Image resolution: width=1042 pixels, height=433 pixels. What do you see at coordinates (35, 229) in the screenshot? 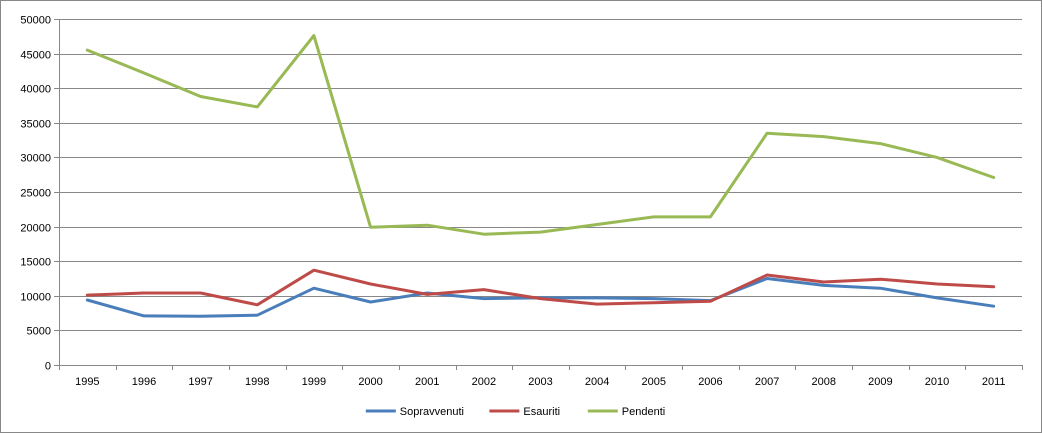
I see `y-tick-label: 20000` at bounding box center [35, 229].